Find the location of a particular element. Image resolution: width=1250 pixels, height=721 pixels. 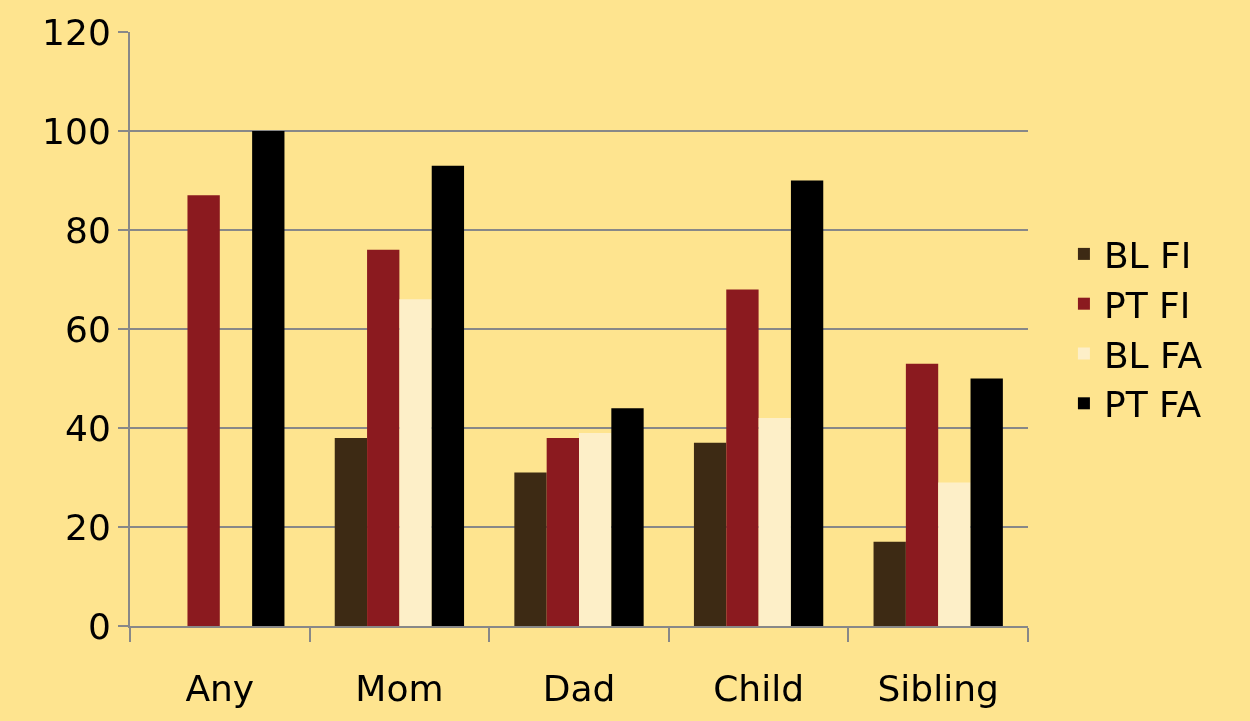

legend-label: BL FI is located at coordinates (1147, 255).